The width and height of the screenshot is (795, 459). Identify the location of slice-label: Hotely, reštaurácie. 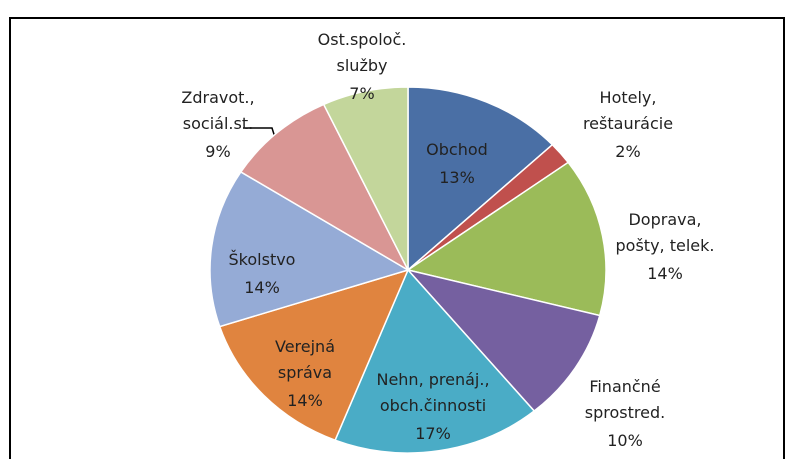
(628, 110).